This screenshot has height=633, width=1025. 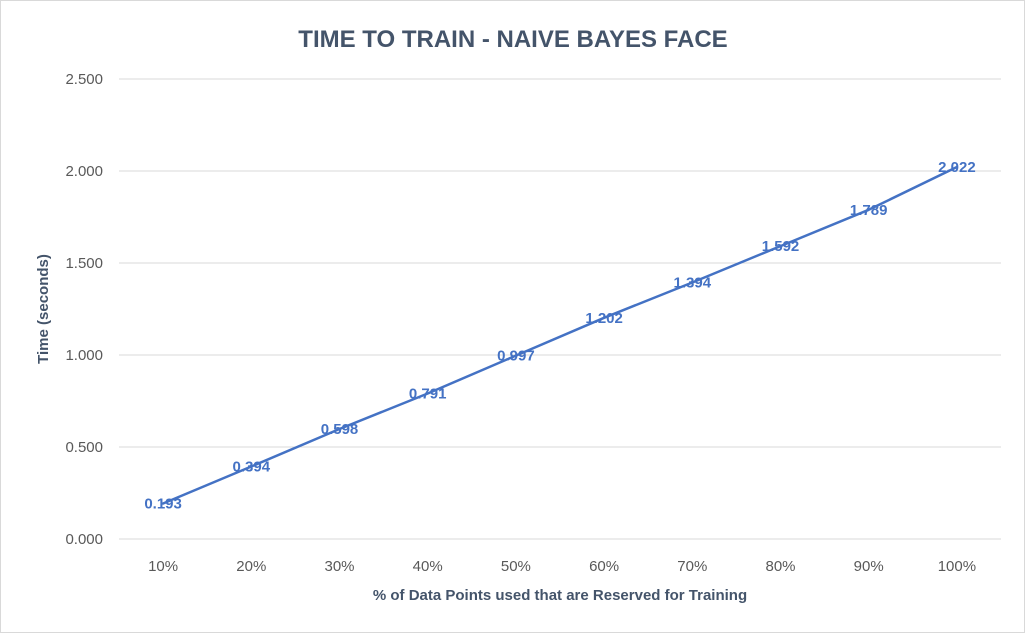 I want to click on chart-title: TIME TO TRAIN - NAIVE BAYES FACE, so click(x=512, y=39).